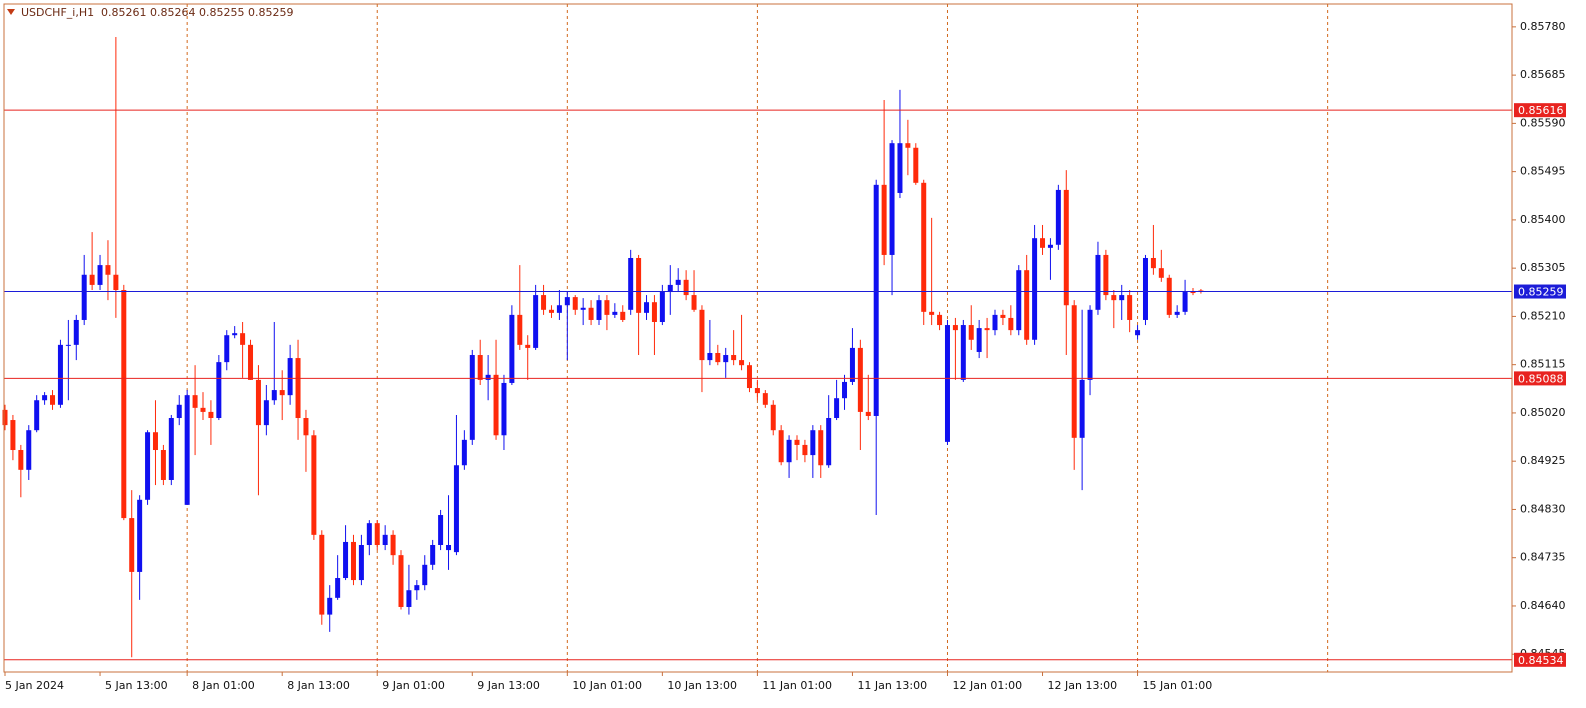 The width and height of the screenshot is (1586, 708). Describe the element at coordinates (173, 12) in the screenshot. I see `high-price: 0.85264` at that location.